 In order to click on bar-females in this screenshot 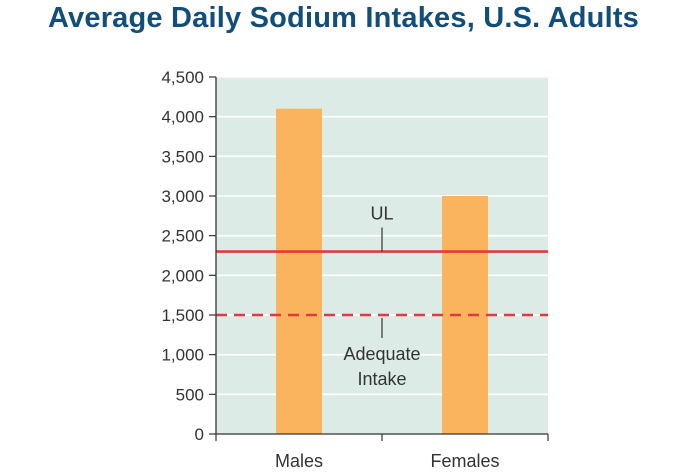, I will do `click(465, 315)`.